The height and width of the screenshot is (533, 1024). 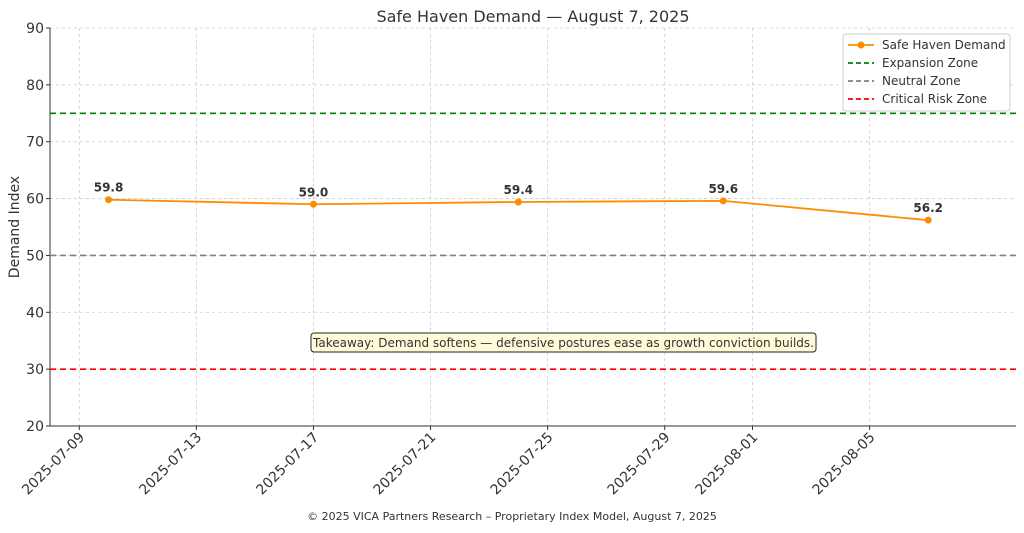 What do you see at coordinates (35, 370) in the screenshot?
I see `y-tick-label: 30` at bounding box center [35, 370].